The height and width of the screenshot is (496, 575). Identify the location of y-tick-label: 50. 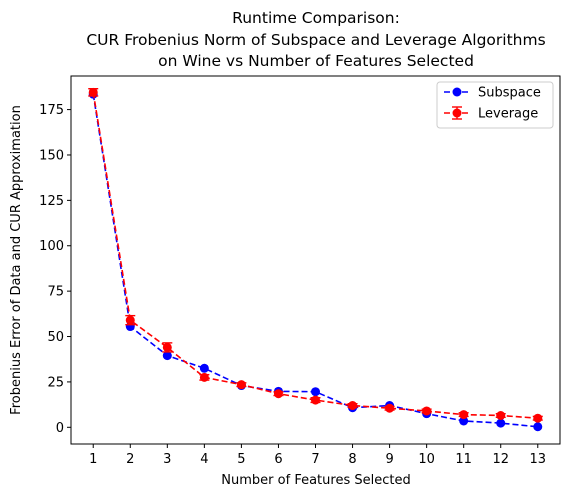
(55, 337).